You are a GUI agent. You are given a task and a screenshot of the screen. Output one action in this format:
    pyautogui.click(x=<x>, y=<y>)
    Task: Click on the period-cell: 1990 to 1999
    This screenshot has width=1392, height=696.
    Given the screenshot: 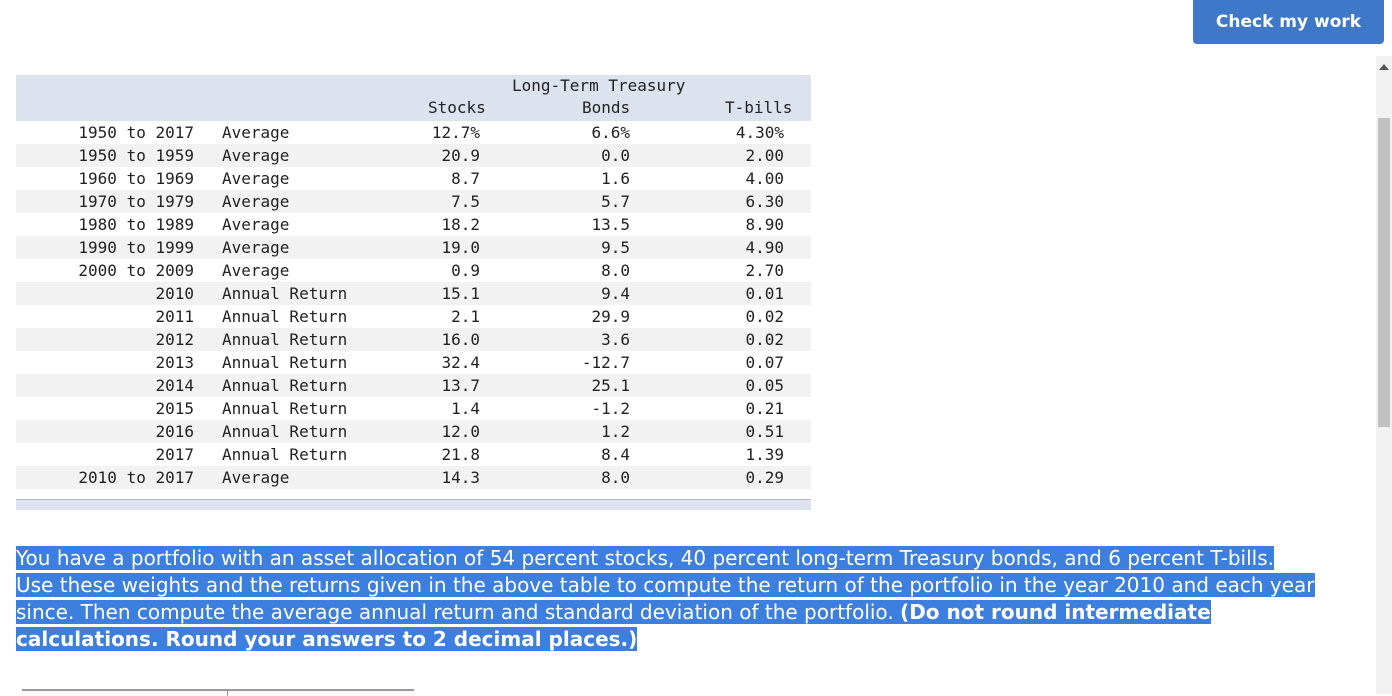 What is the action you would take?
    pyautogui.click(x=136, y=247)
    